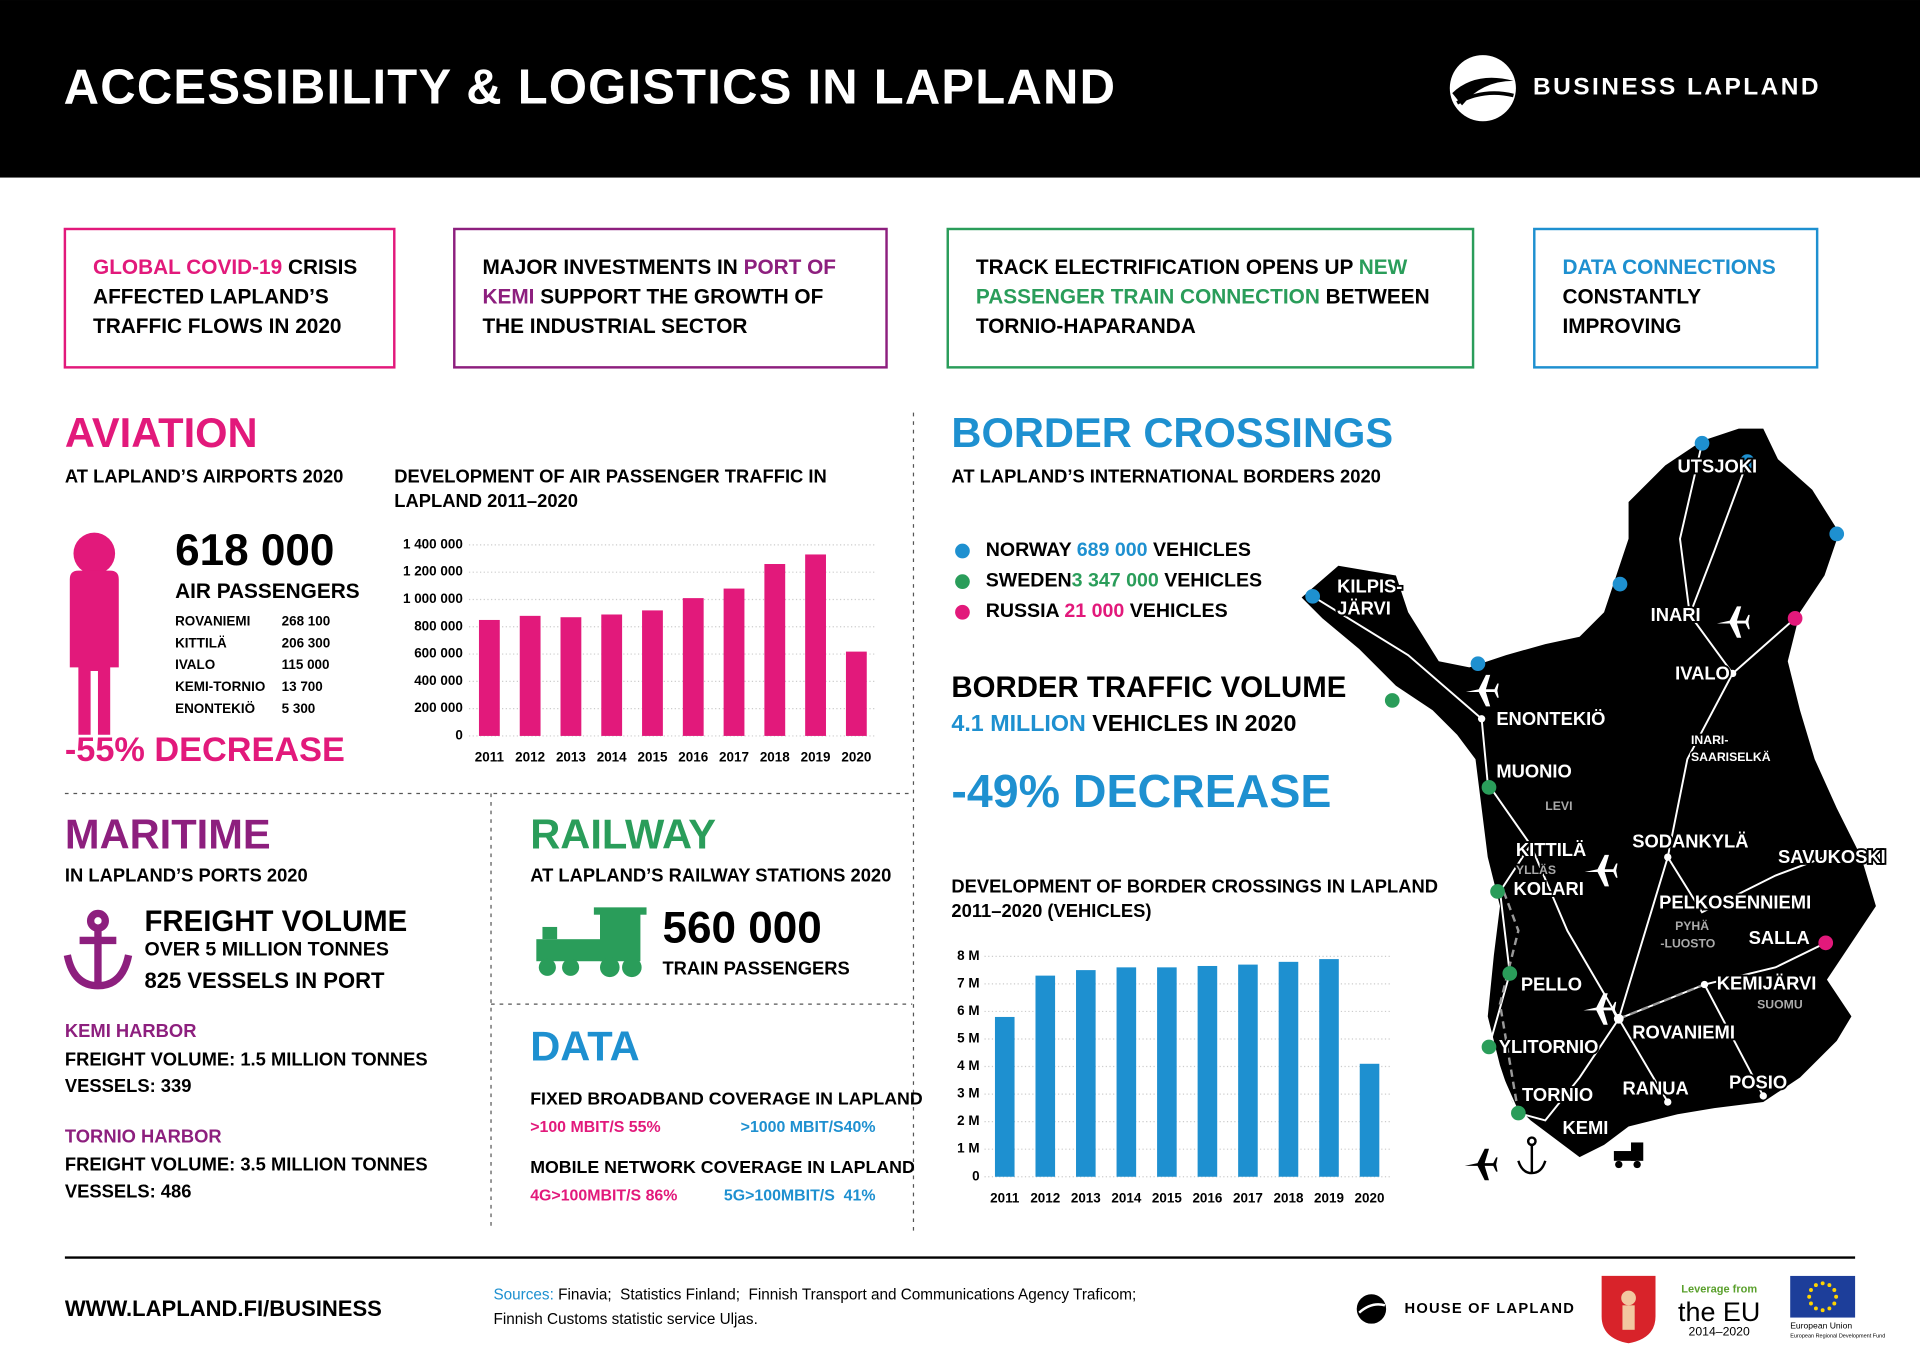  I want to click on y-tick-label: 6 M, so click(968, 1010).